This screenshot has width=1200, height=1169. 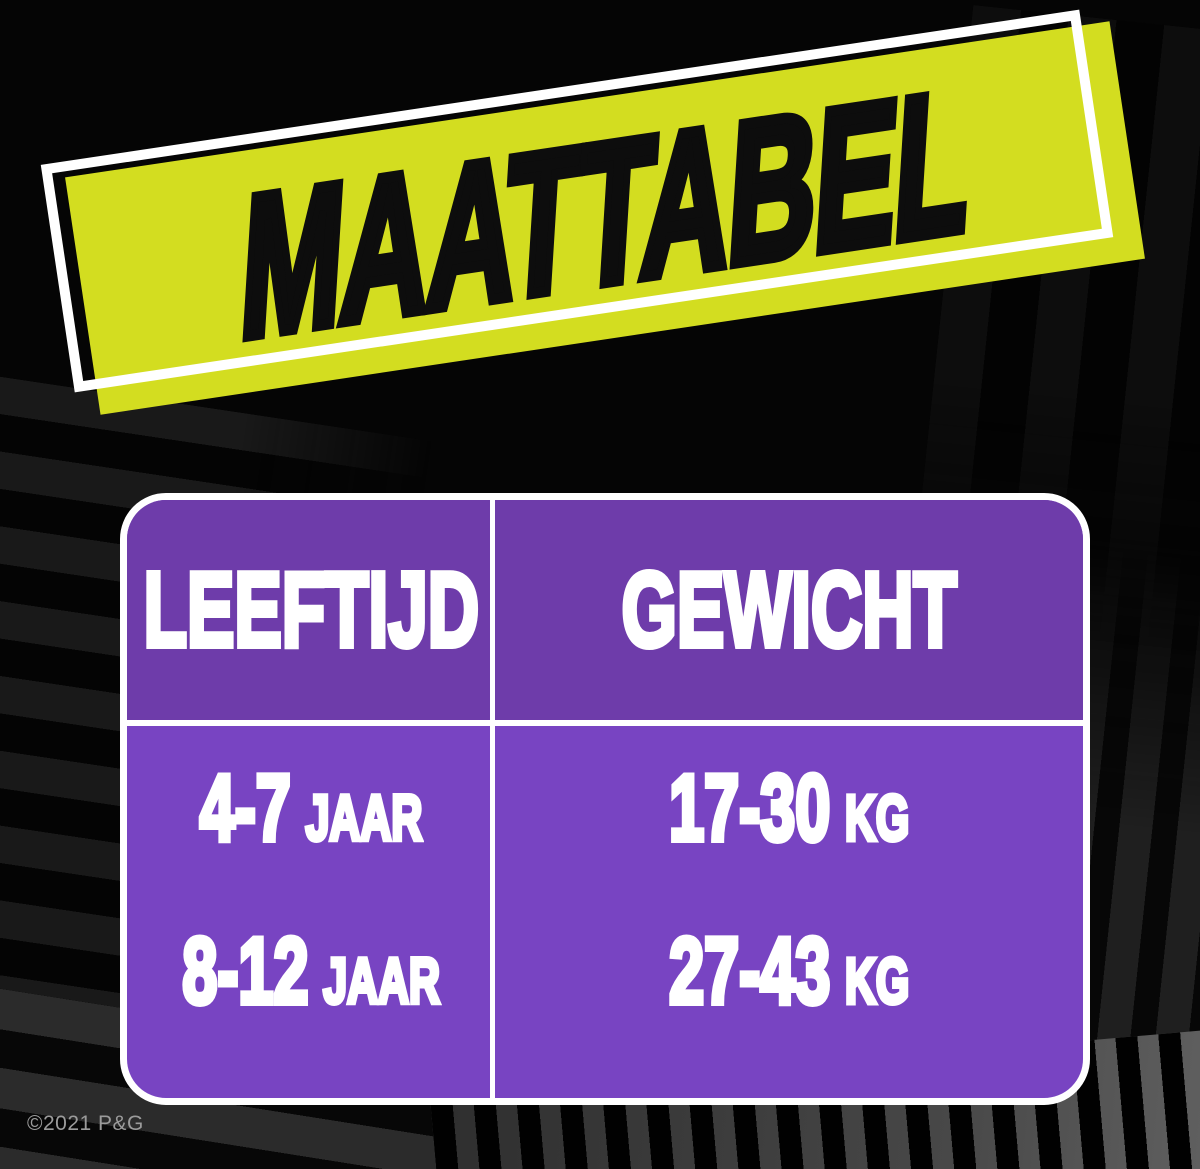 I want to click on age-value: 4-7, so click(x=245, y=807).